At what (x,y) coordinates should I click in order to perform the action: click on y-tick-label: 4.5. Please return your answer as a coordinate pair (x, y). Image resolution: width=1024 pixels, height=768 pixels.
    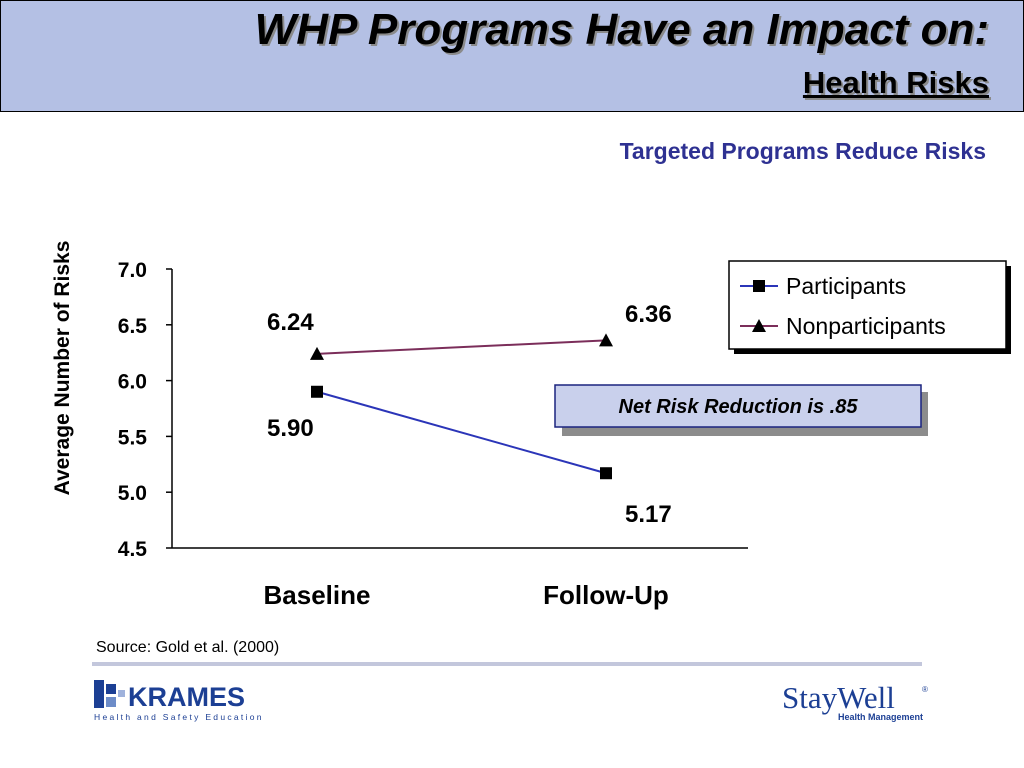
    Looking at the image, I should click on (133, 549).